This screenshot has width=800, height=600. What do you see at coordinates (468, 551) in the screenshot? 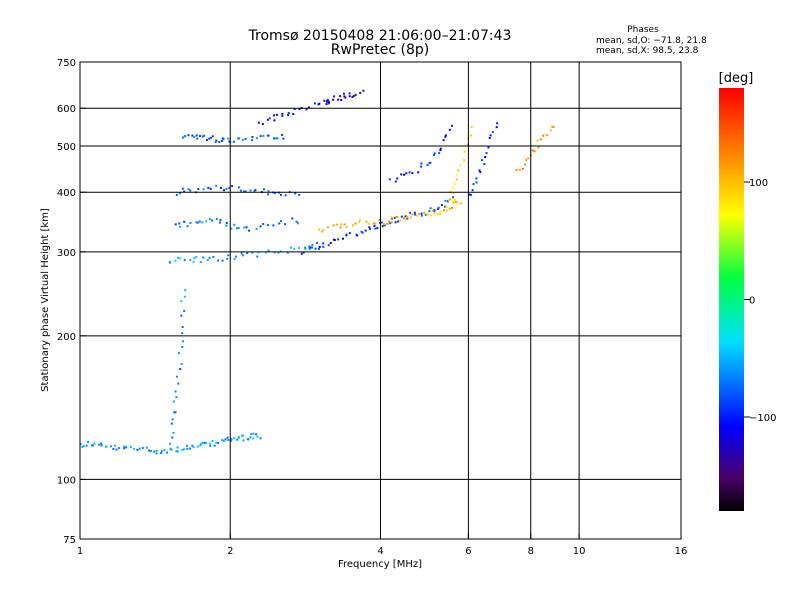
I see `x-tick-label: 6` at bounding box center [468, 551].